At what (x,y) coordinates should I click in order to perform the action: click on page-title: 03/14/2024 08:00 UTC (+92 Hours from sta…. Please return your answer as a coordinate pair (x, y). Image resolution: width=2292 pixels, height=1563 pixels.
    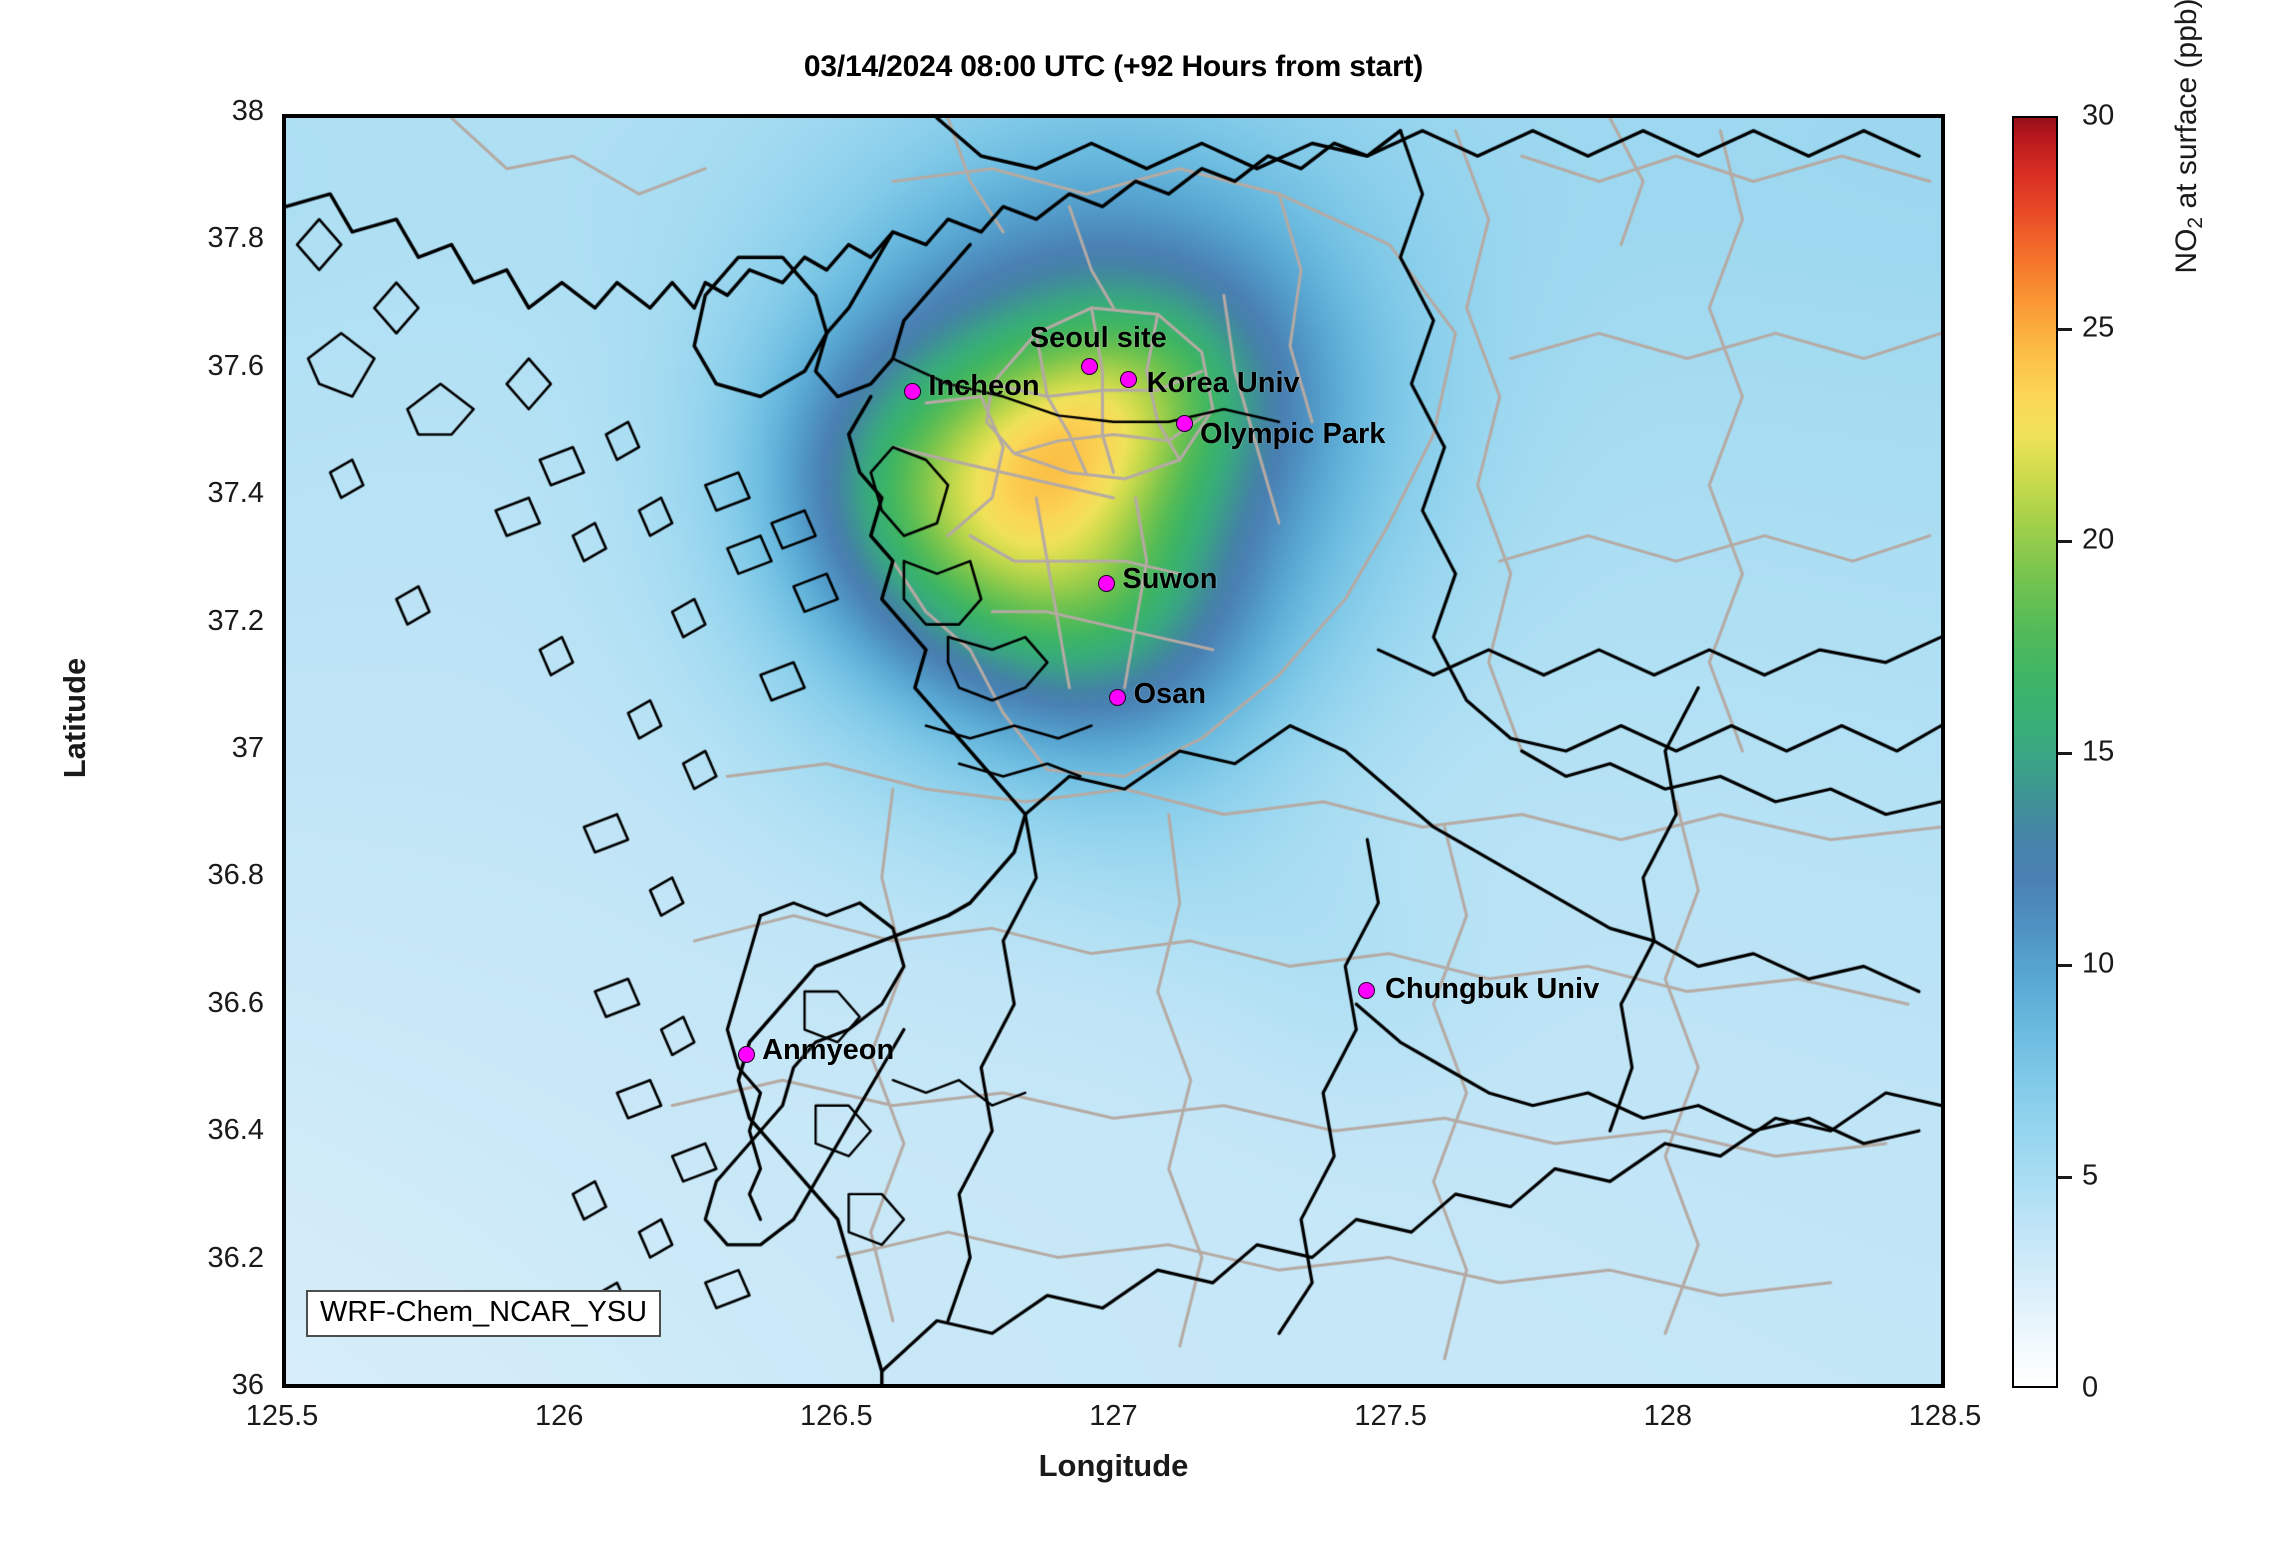
    Looking at the image, I should click on (1113, 66).